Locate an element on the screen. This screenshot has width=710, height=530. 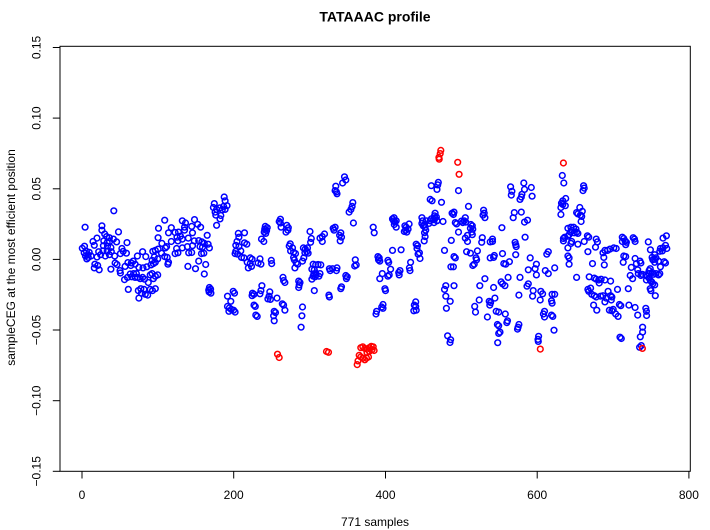
svg-text: 0 is located at coordinates (82, 495).